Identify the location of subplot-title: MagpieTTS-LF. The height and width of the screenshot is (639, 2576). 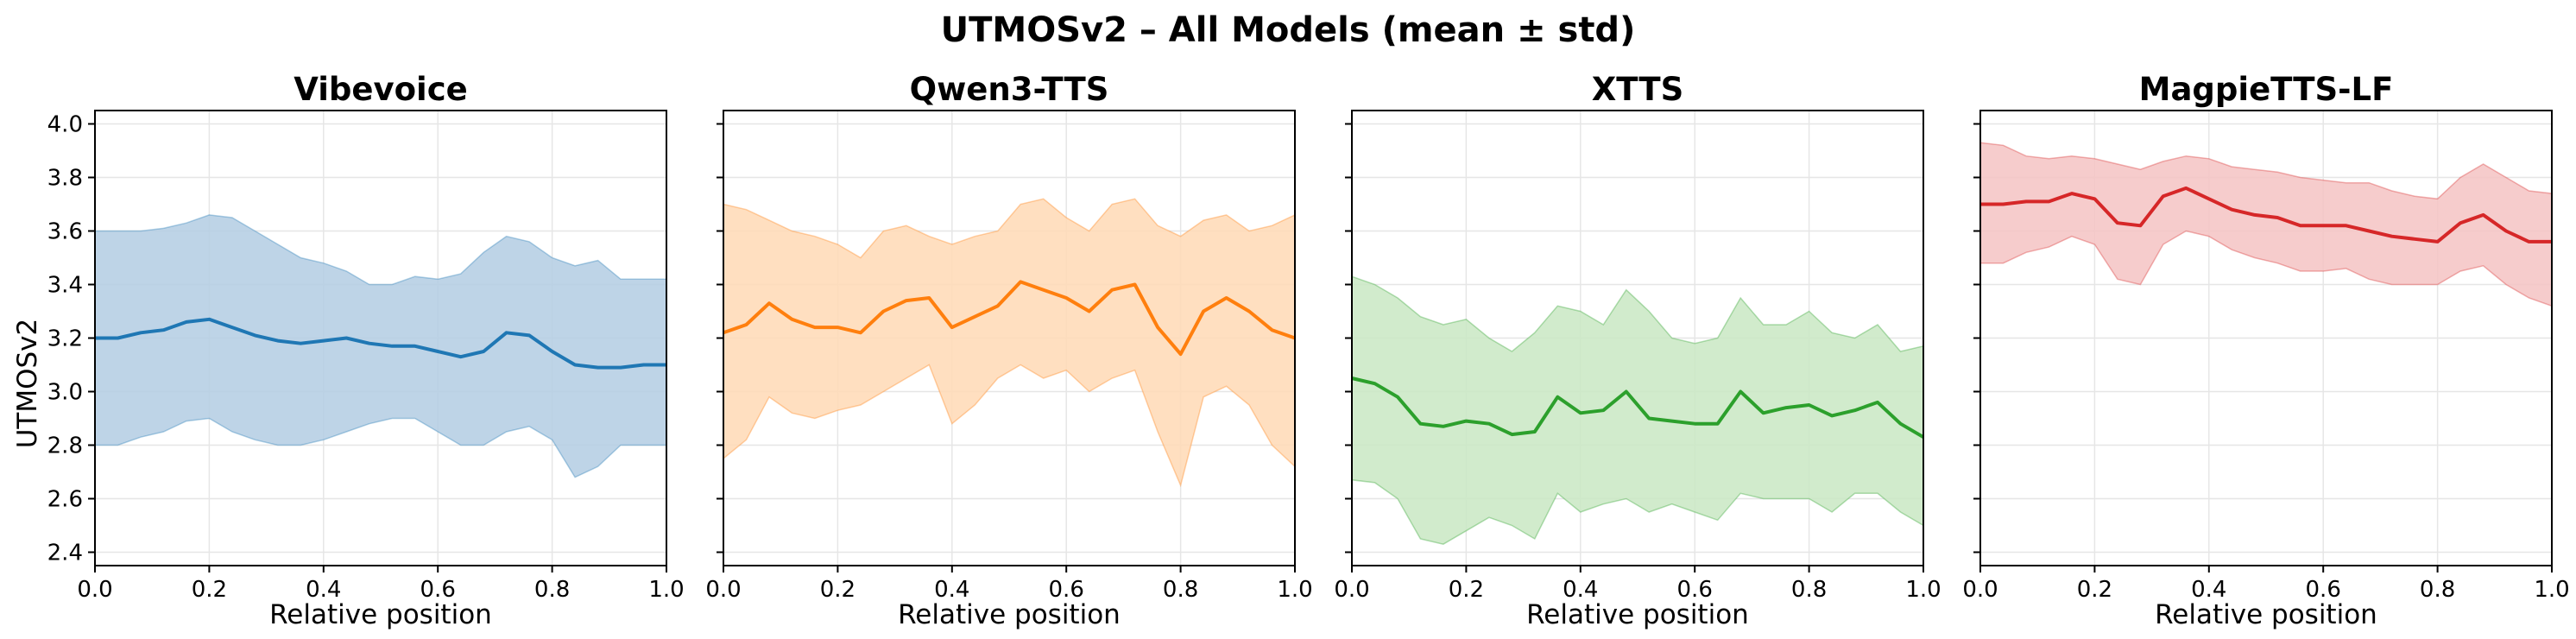
(2266, 89).